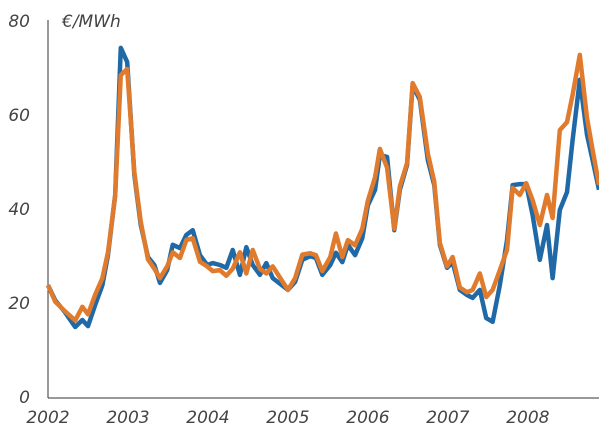  I want to click on y-tick-label: 0, so click(24, 398).